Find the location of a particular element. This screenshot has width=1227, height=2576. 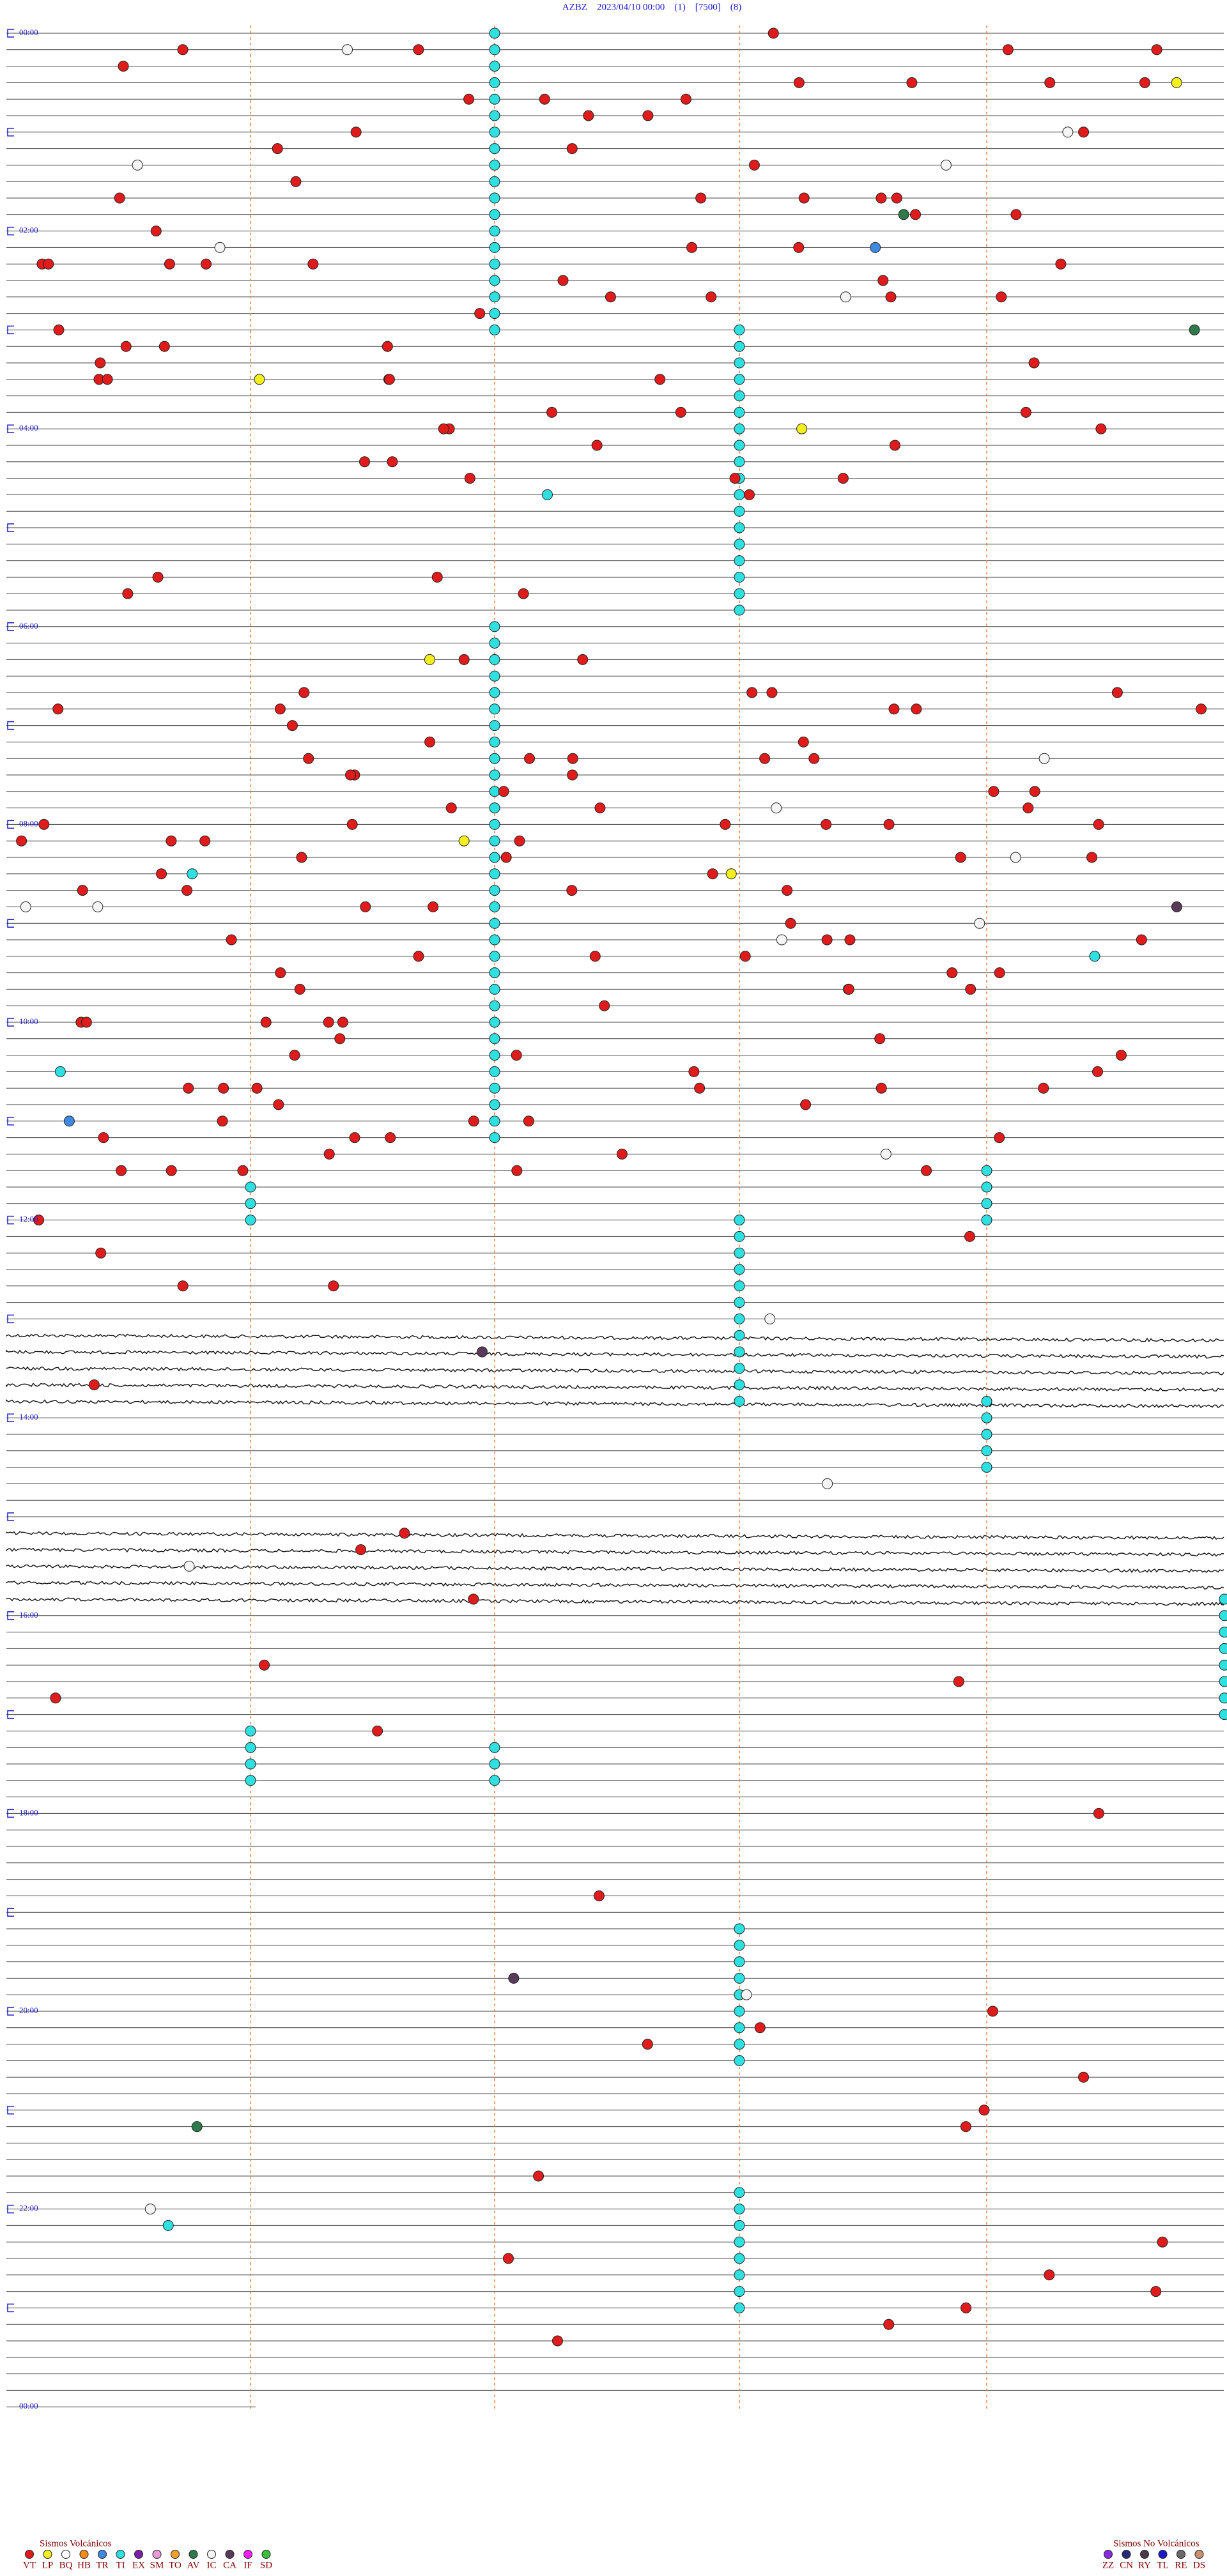

time-label: 12:00 is located at coordinates (28, 1219).